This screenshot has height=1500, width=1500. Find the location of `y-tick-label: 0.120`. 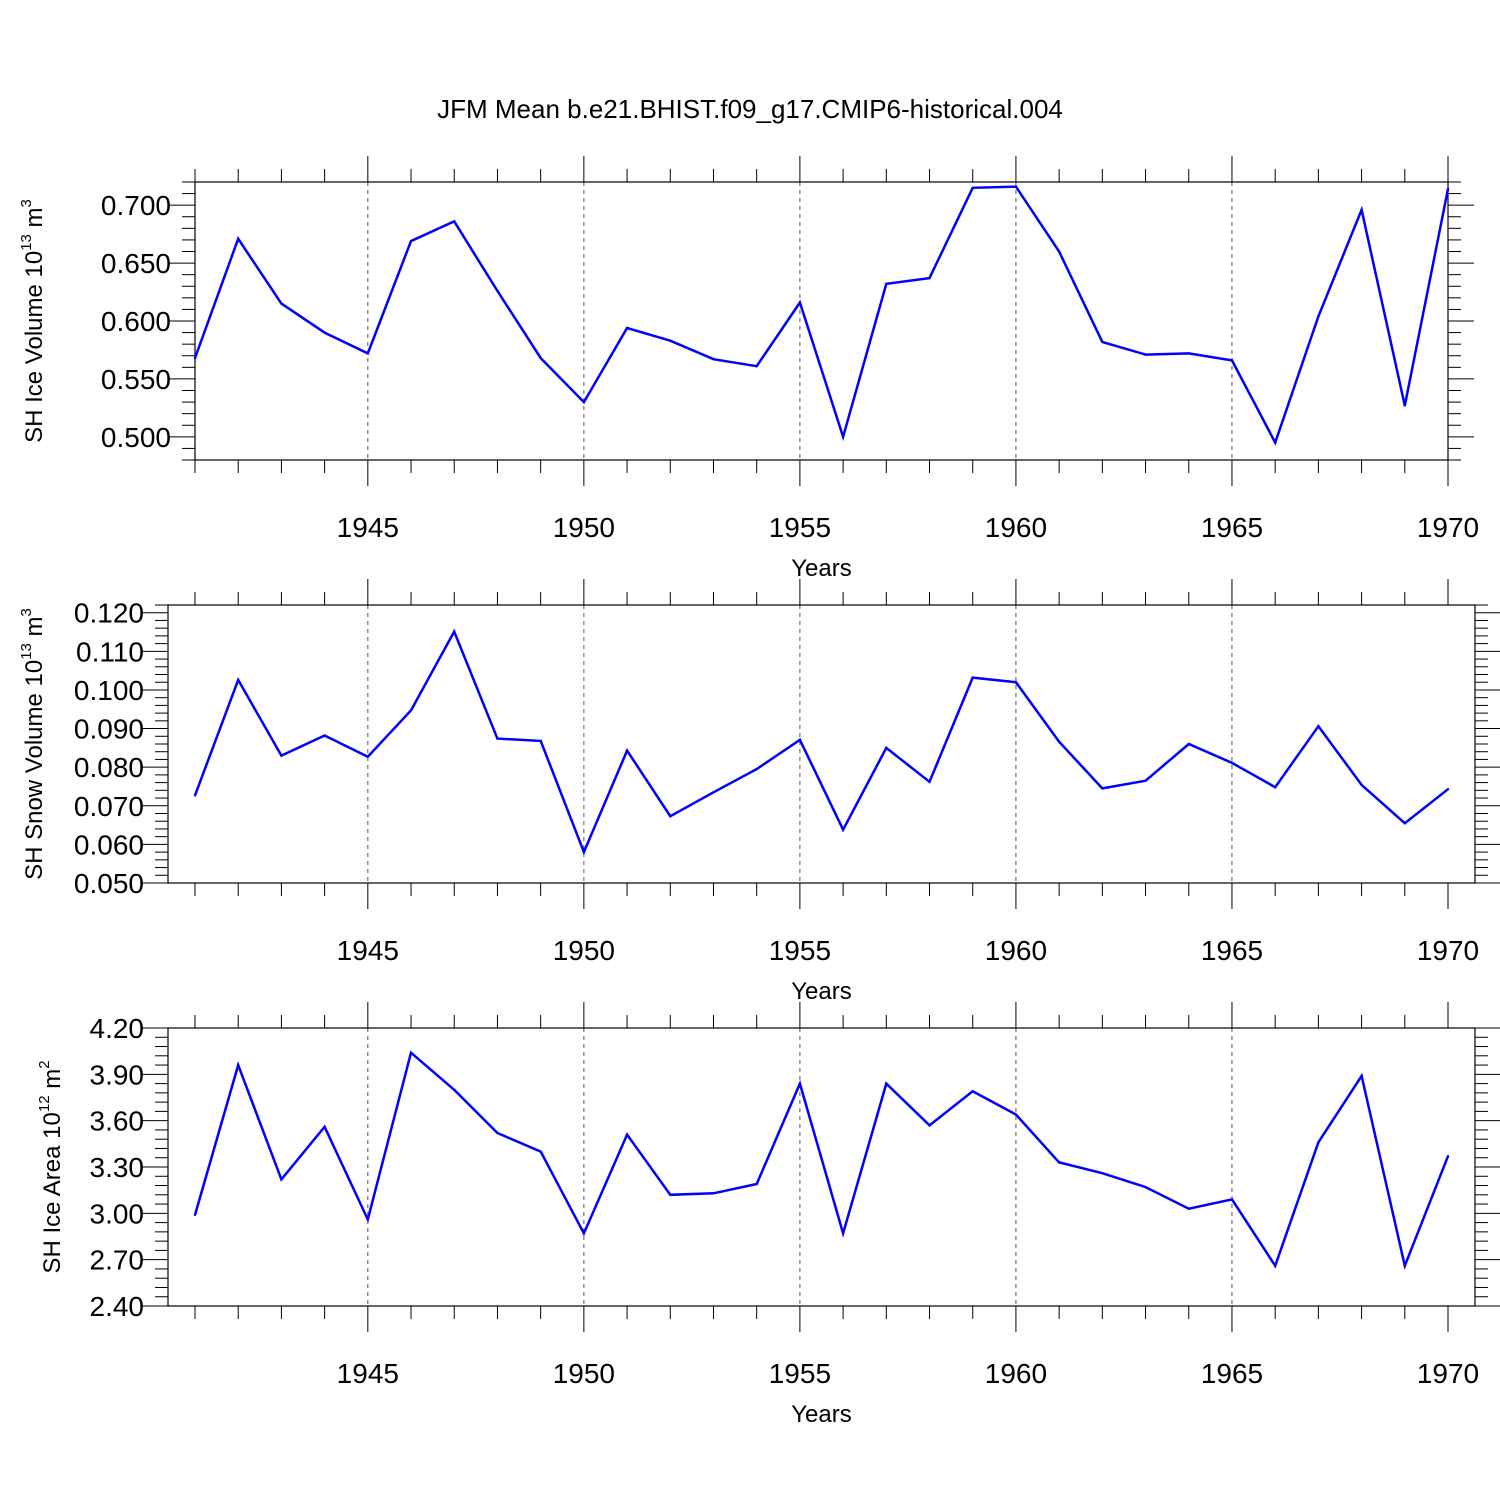

y-tick-label: 0.120 is located at coordinates (109, 613).